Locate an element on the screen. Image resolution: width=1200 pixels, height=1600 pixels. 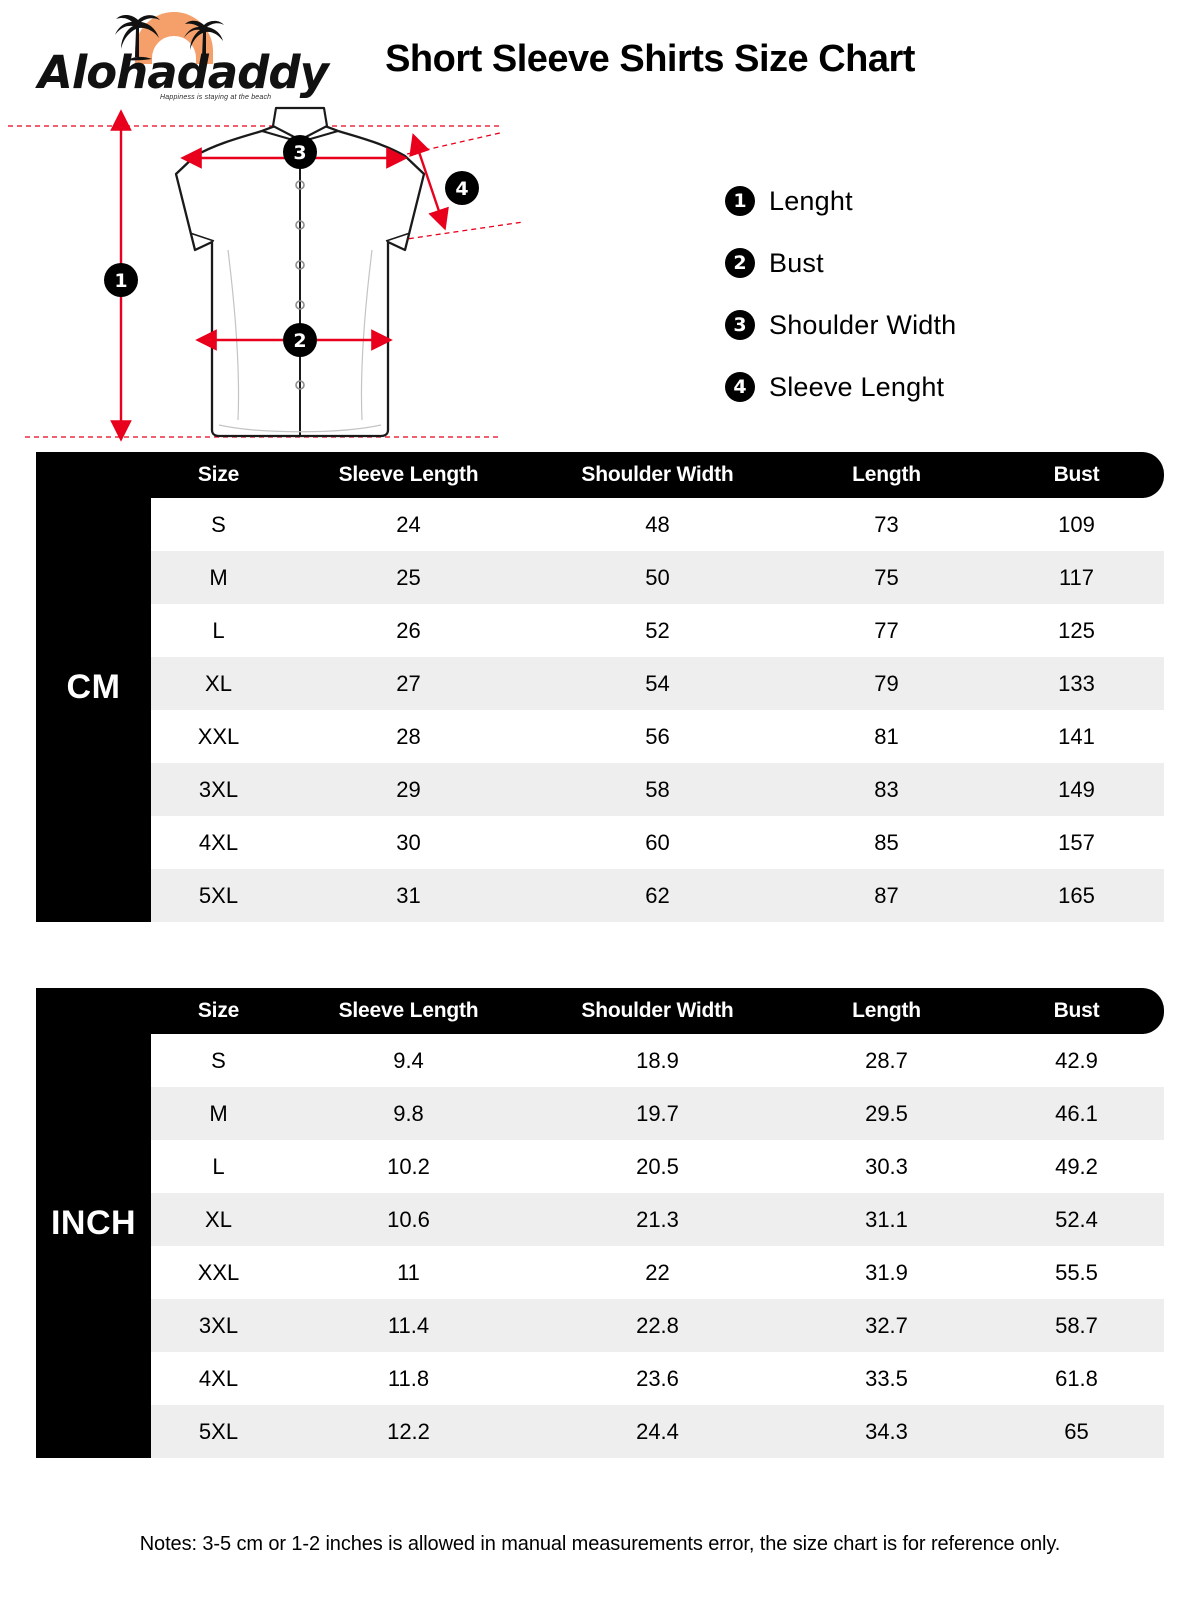
cell-sleeve-length: 26 is located at coordinates (408, 630).